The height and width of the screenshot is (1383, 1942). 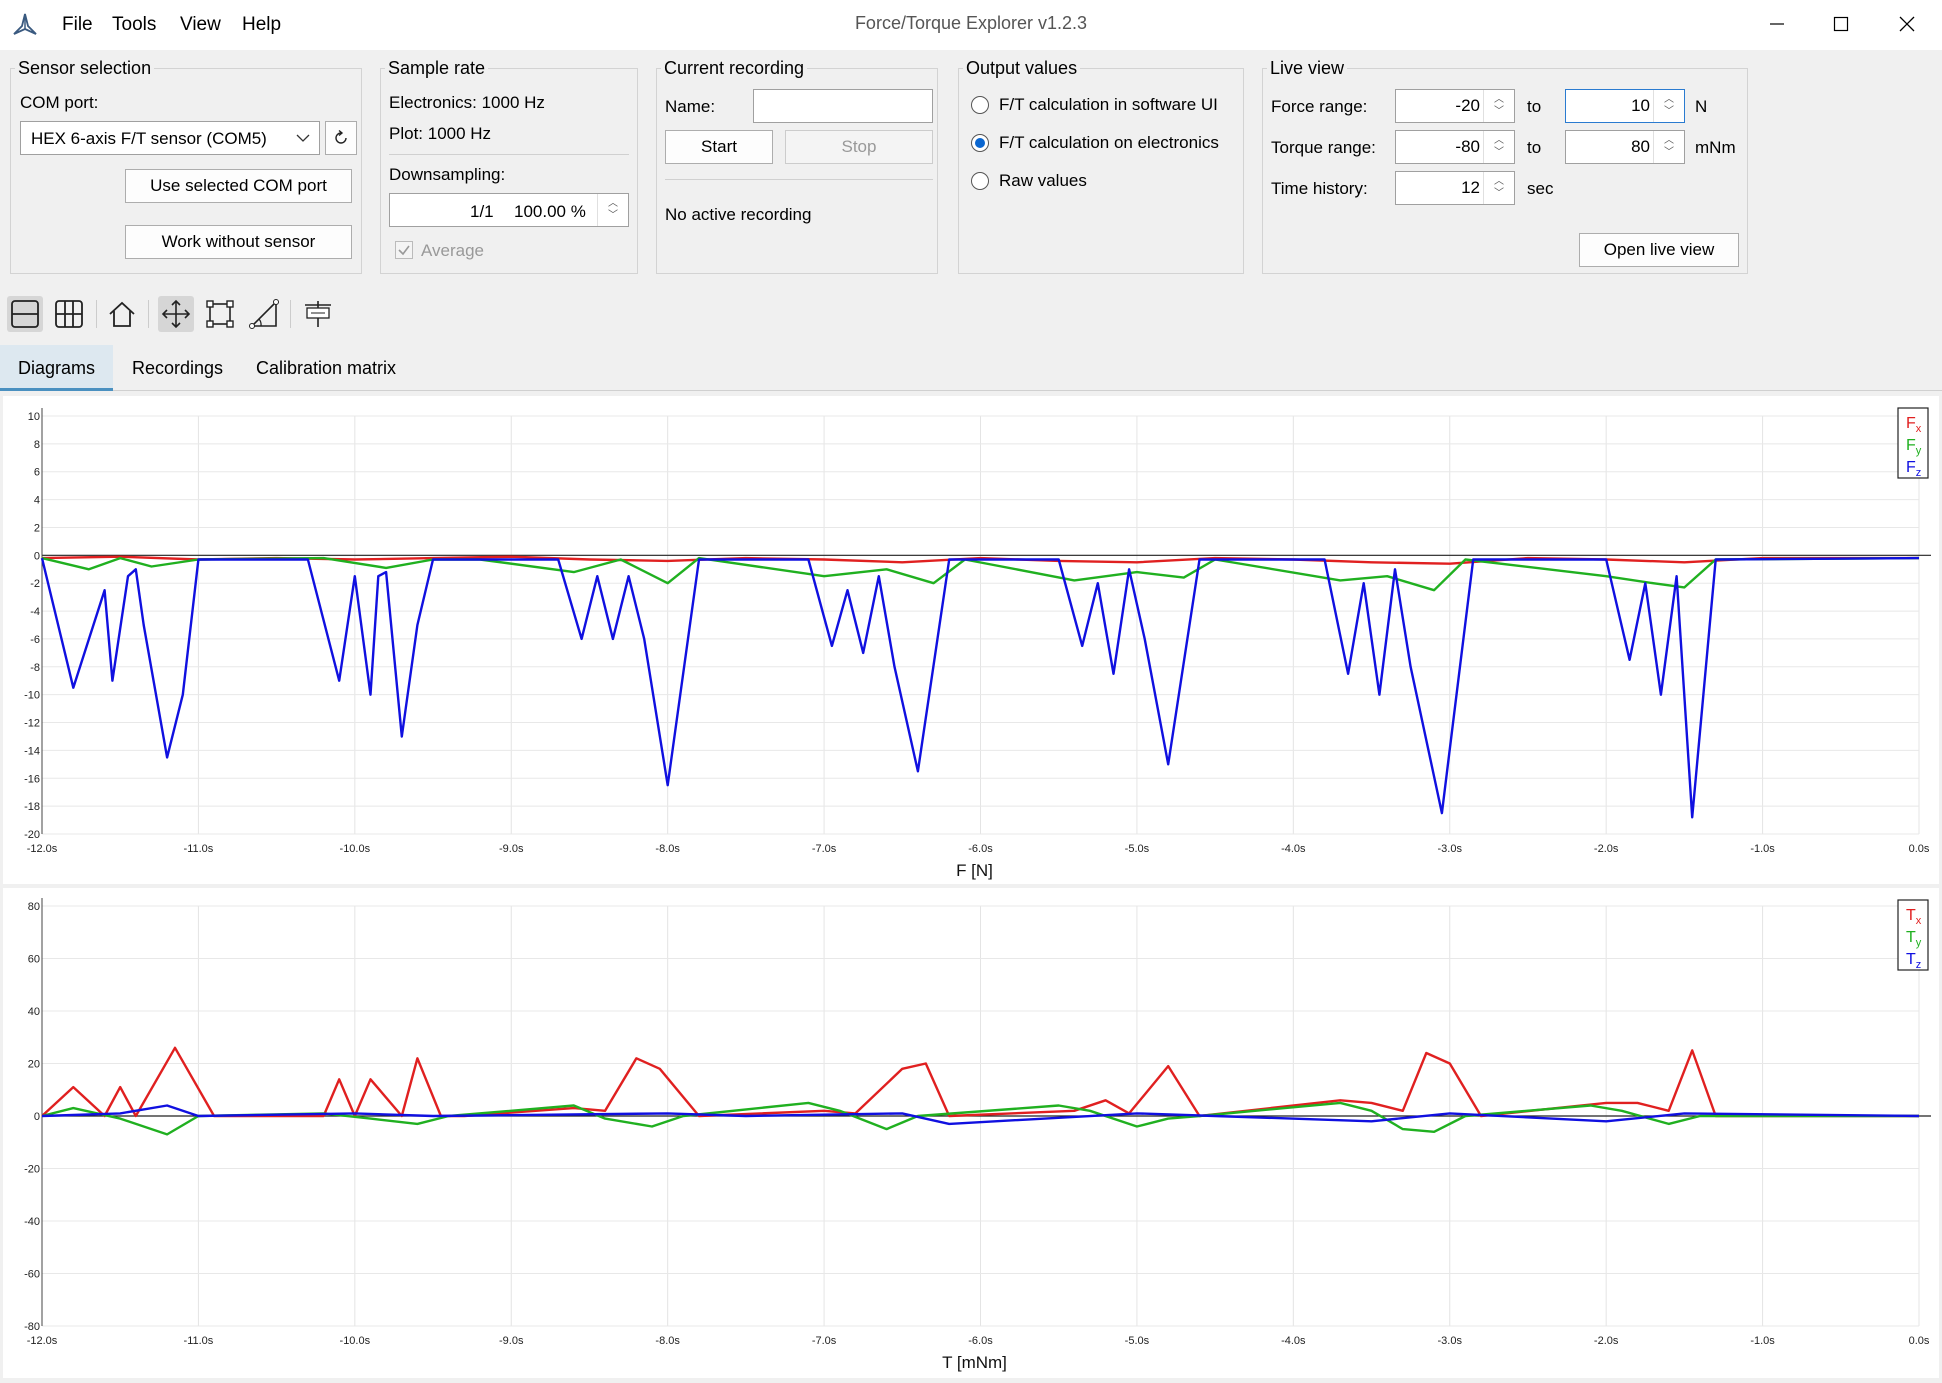 I want to click on x-tick-label: -9.0s, so click(x=511, y=1341).